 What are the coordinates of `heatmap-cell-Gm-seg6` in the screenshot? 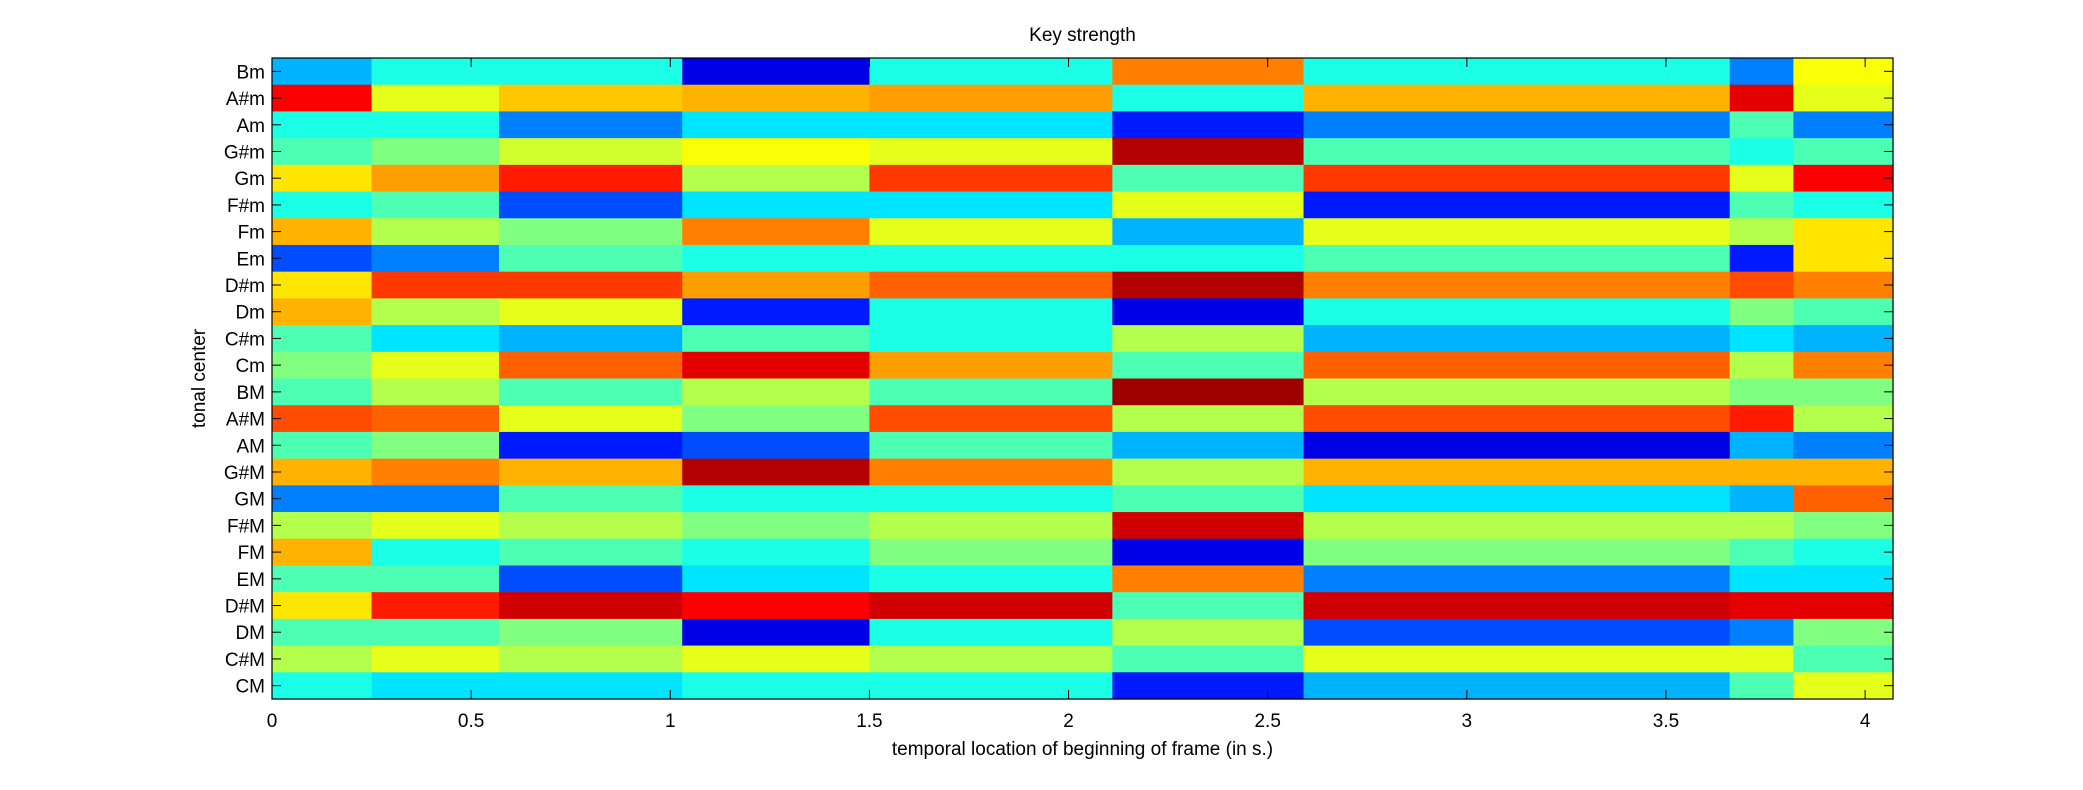 It's located at (1517, 178).